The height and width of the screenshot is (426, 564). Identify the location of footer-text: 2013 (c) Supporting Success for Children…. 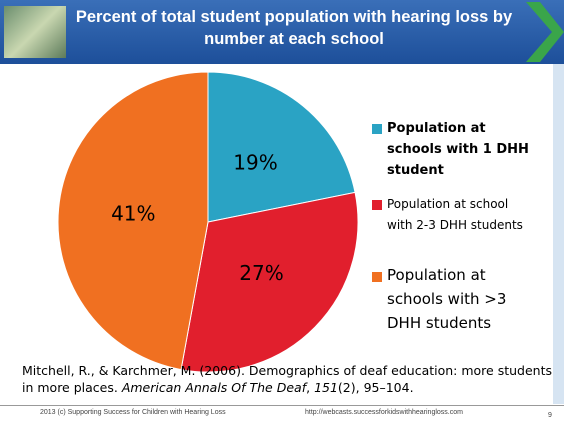
(133, 412).